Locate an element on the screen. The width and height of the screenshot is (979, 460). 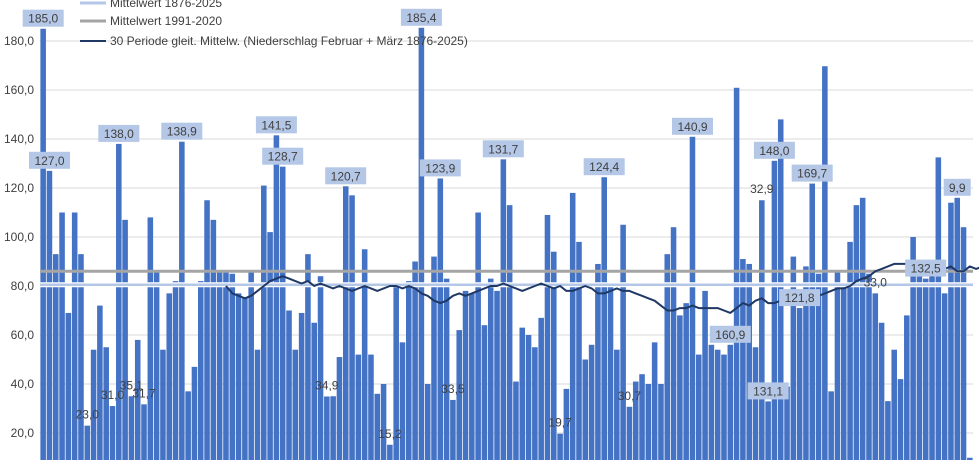
y-tick-label: 180,0 is located at coordinates (19, 41).